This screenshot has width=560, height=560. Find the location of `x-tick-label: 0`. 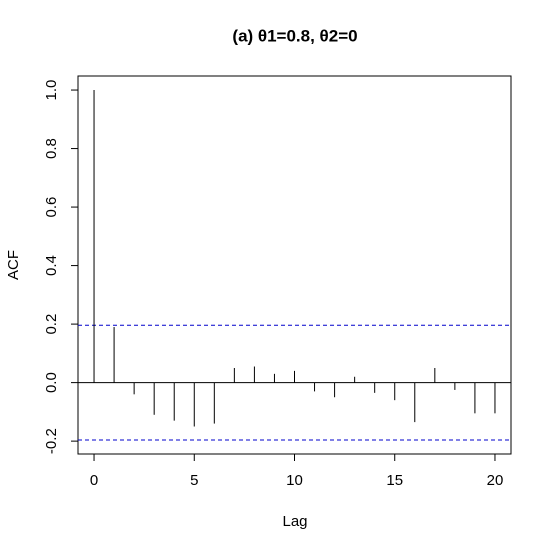

x-tick-label: 0 is located at coordinates (94, 480).